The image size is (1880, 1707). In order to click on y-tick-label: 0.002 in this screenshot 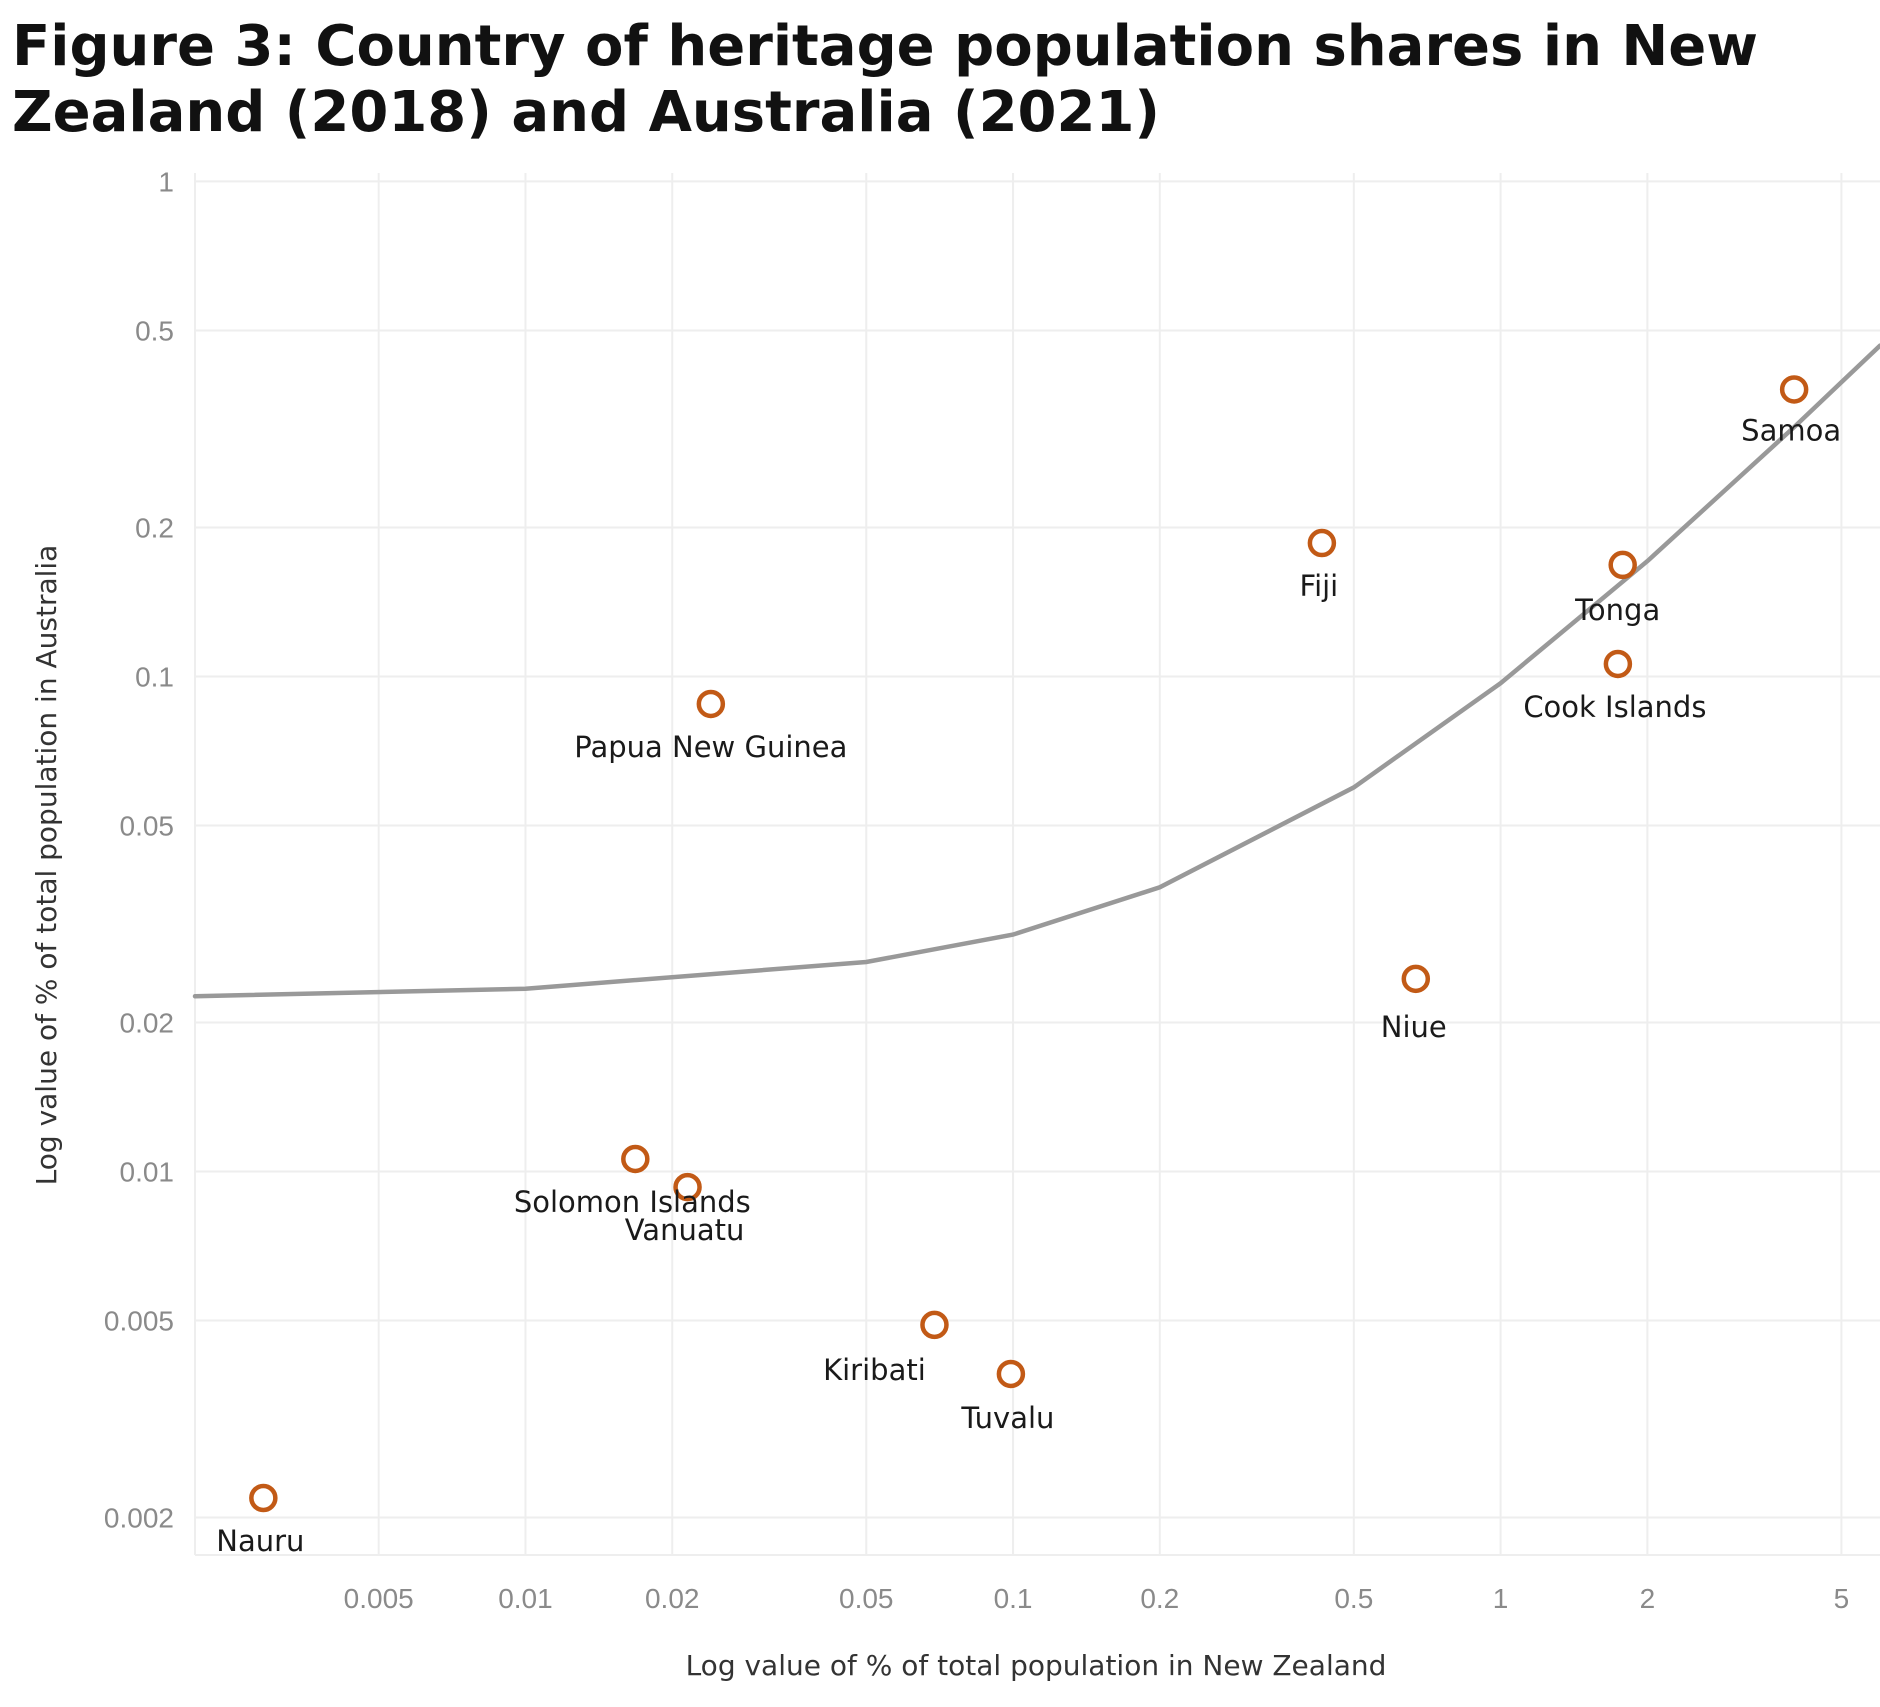, I will do `click(139, 1518)`.